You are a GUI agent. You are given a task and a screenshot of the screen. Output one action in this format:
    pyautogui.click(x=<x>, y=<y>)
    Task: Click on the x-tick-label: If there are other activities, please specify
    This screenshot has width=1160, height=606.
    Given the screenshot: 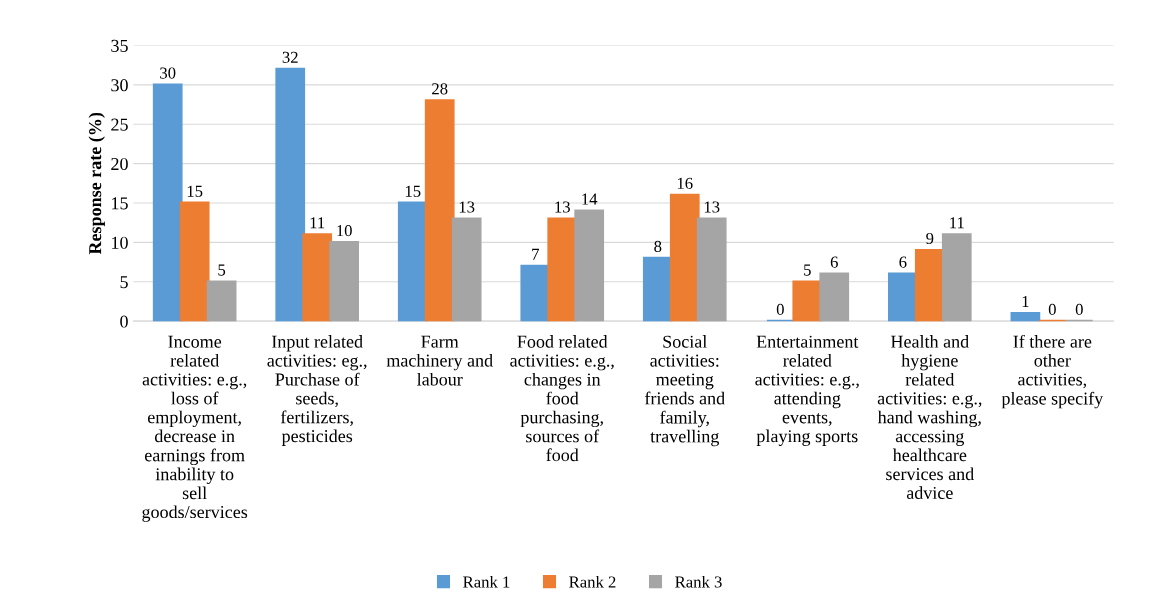 What is the action you would take?
    pyautogui.click(x=1052, y=371)
    